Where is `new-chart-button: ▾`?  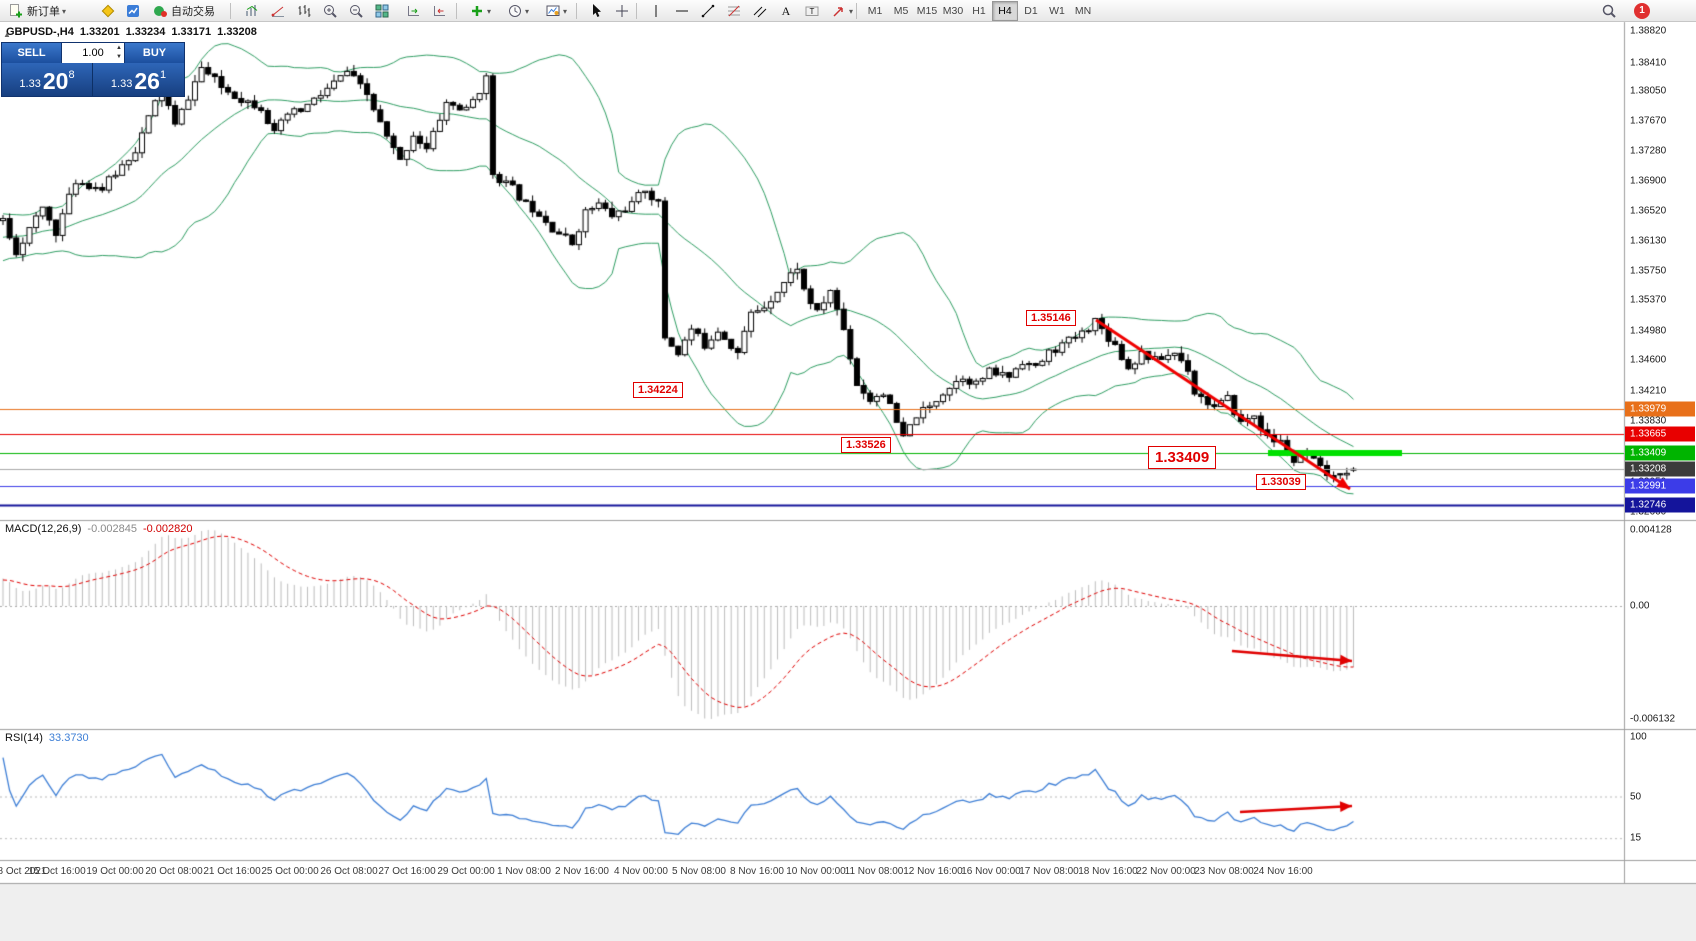
new-chart-button: ▾ is located at coordinates (480, 11).